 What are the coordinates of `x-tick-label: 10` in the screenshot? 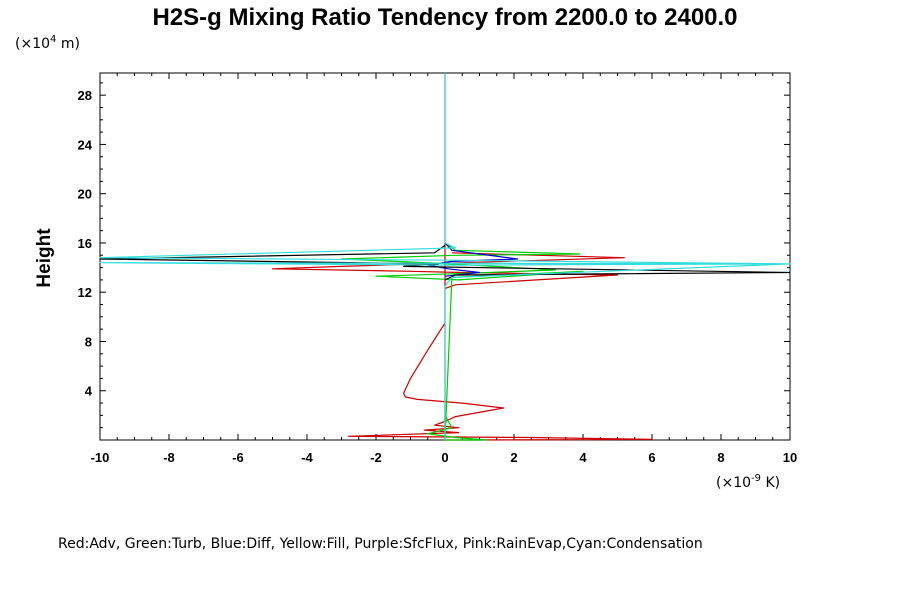 It's located at (790, 457).